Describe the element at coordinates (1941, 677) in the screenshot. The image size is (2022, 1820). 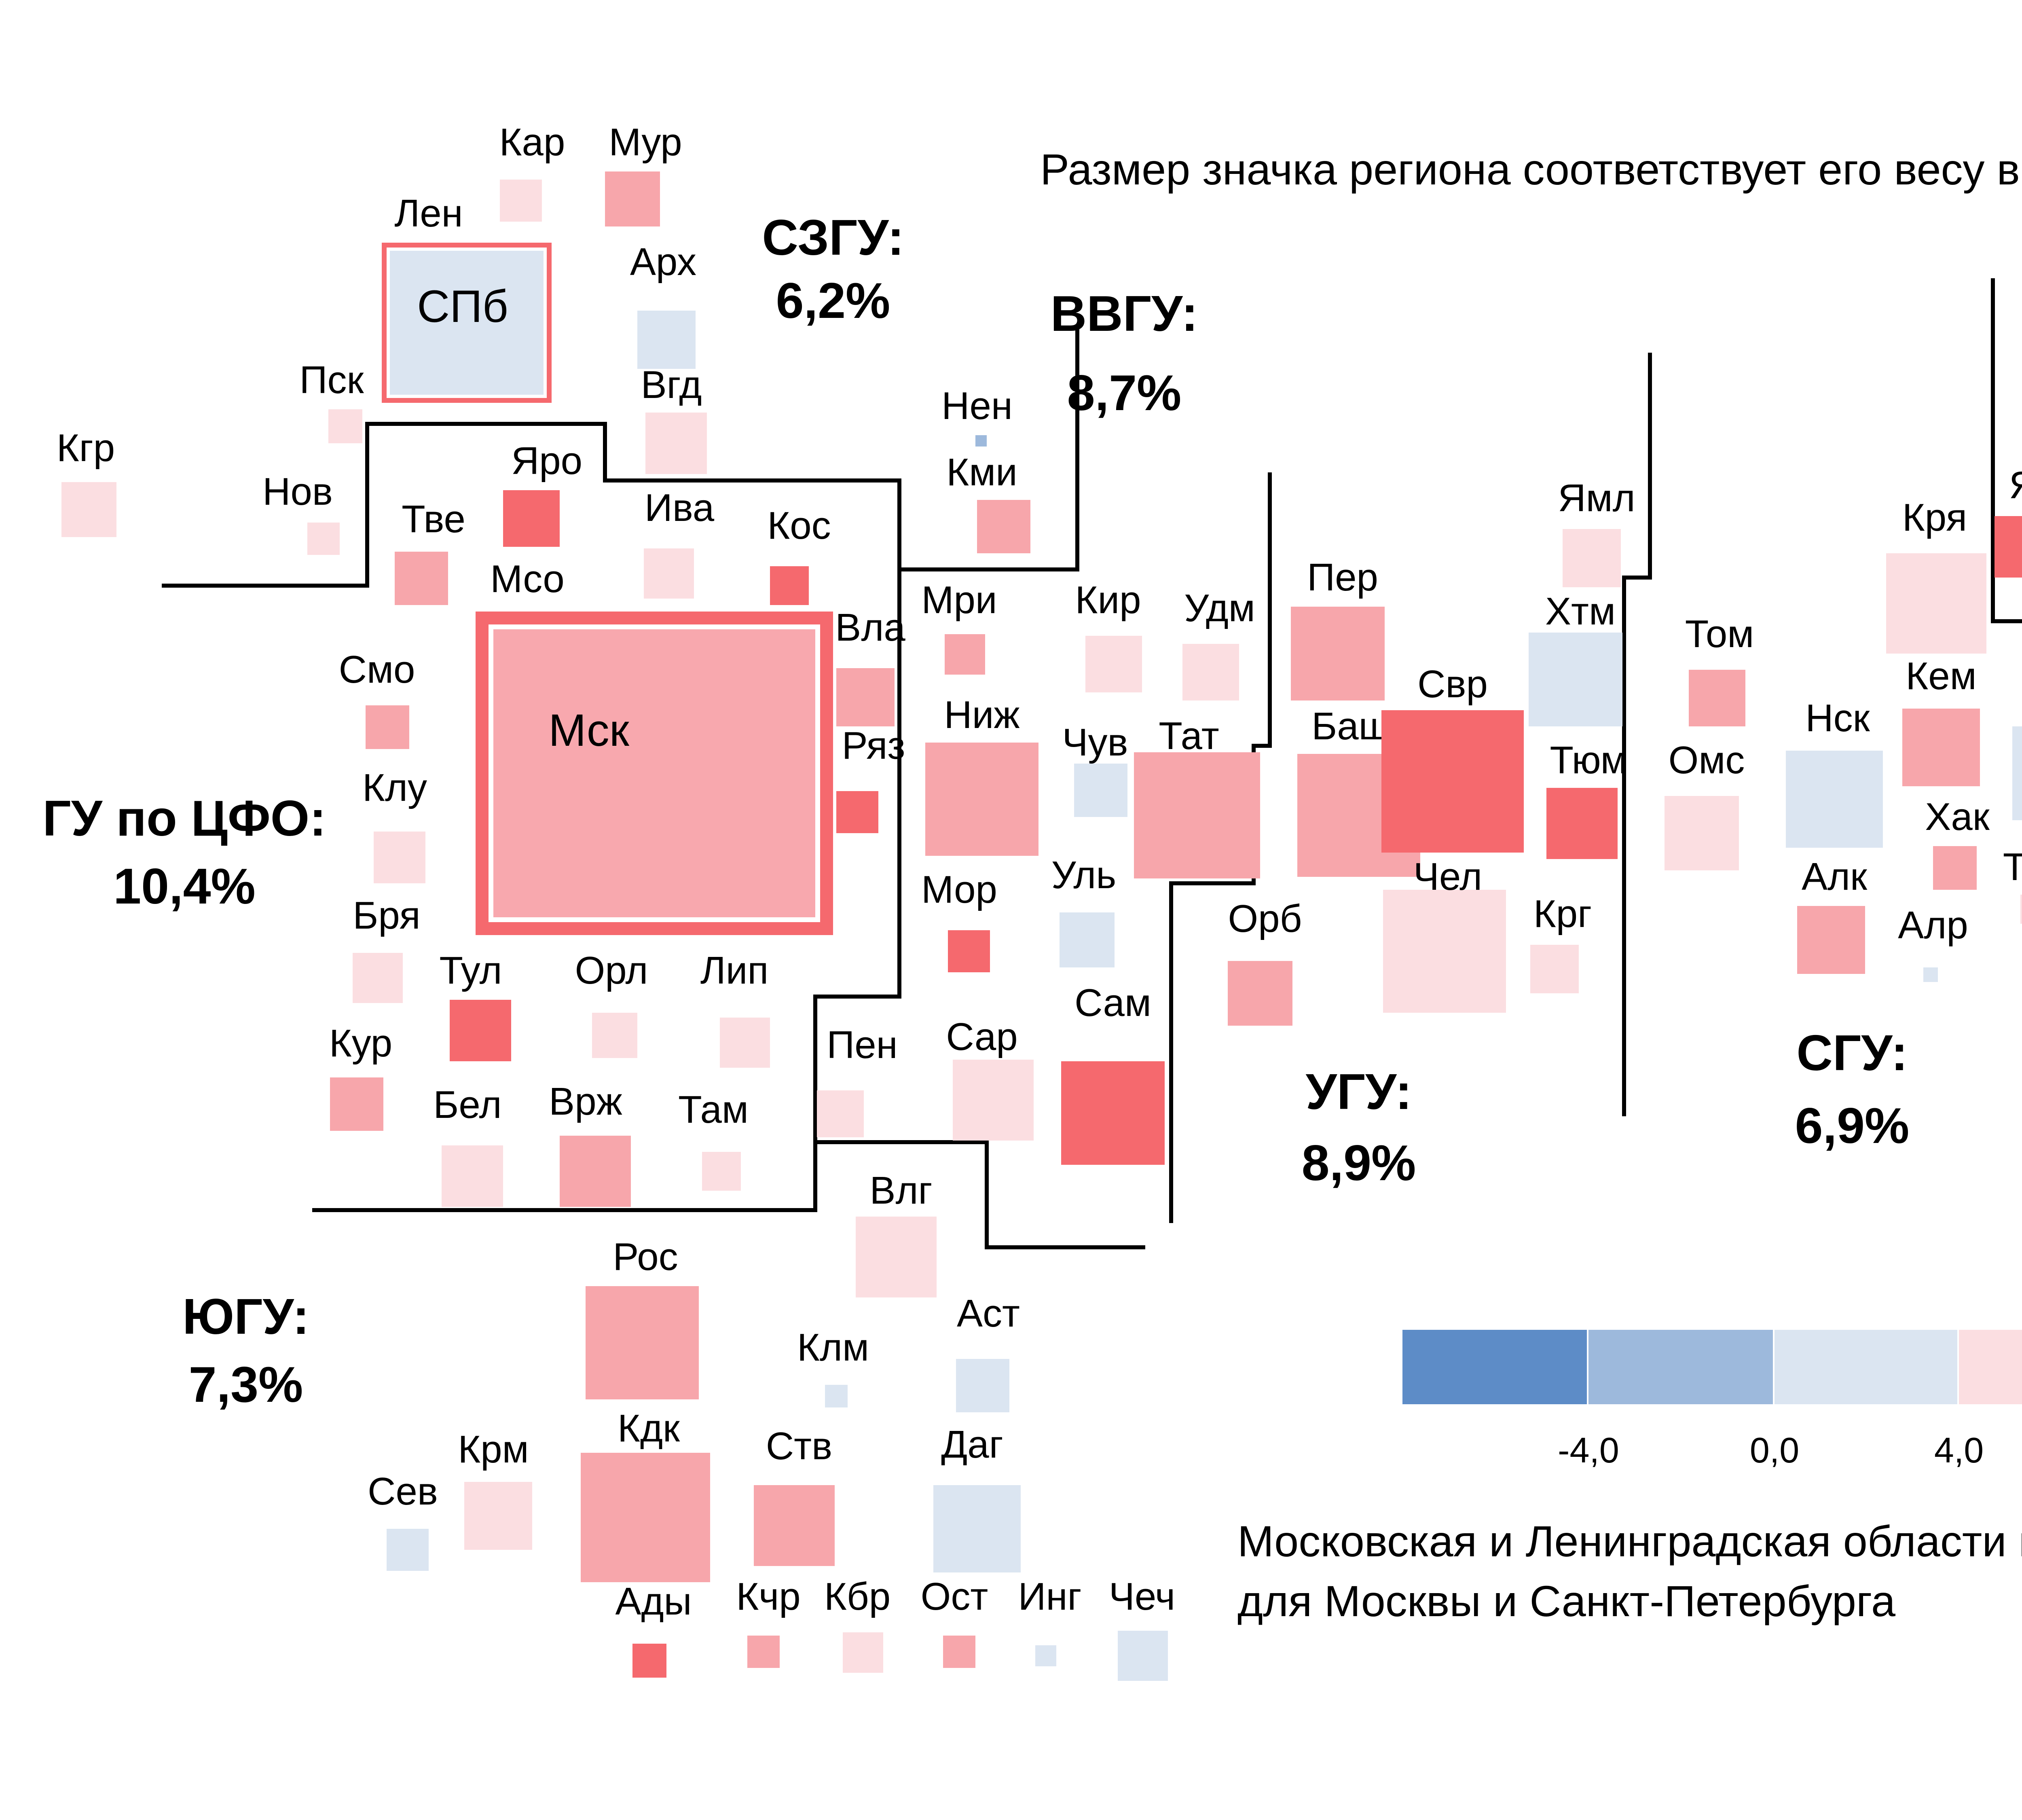
I see `region-label-Кем: Кем` at that location.